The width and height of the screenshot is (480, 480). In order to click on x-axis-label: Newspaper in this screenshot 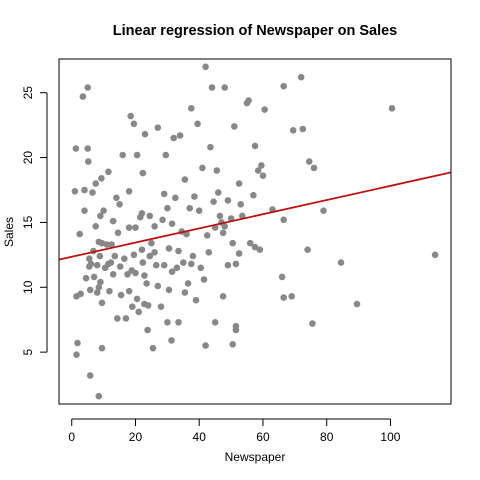, I will do `click(255, 457)`.